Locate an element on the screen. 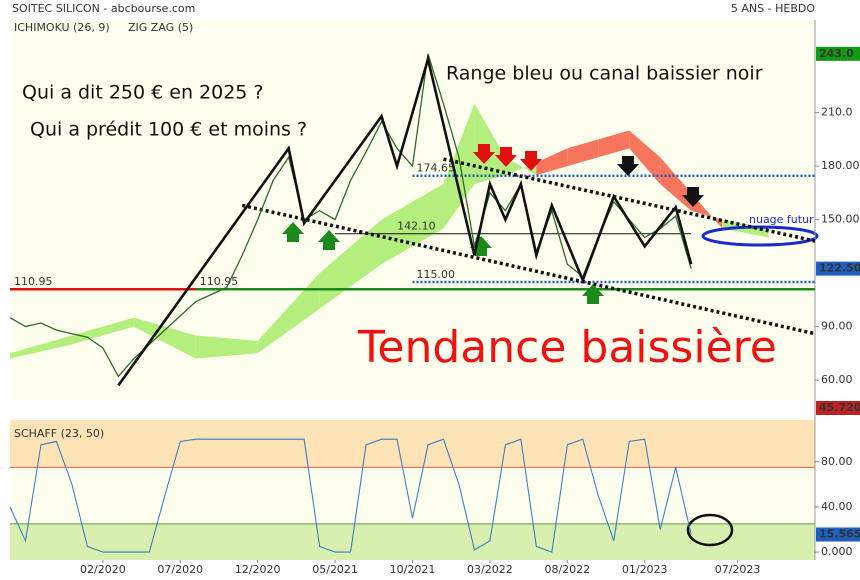  overbought-band is located at coordinates (412, 444).